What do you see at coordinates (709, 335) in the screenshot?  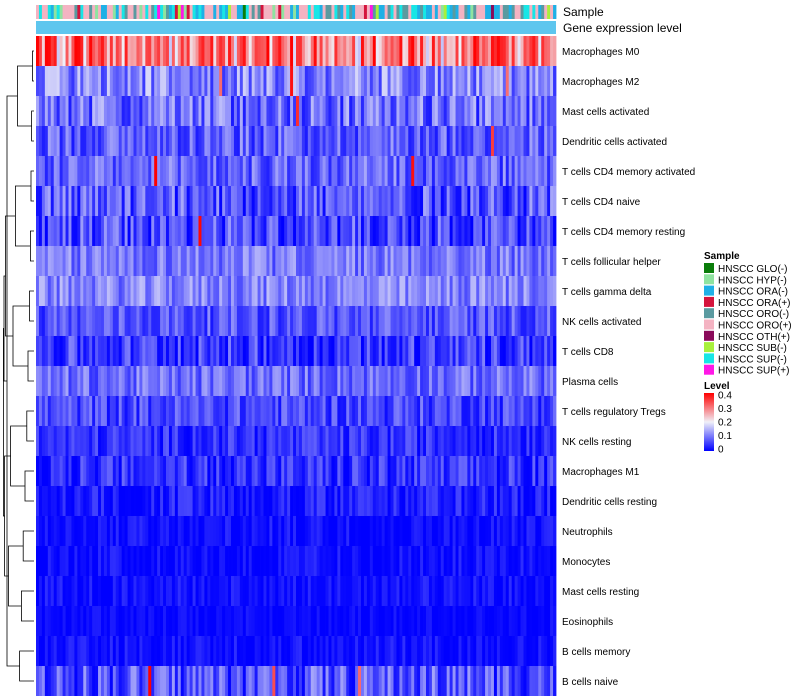 I see `legend-swatch` at bounding box center [709, 335].